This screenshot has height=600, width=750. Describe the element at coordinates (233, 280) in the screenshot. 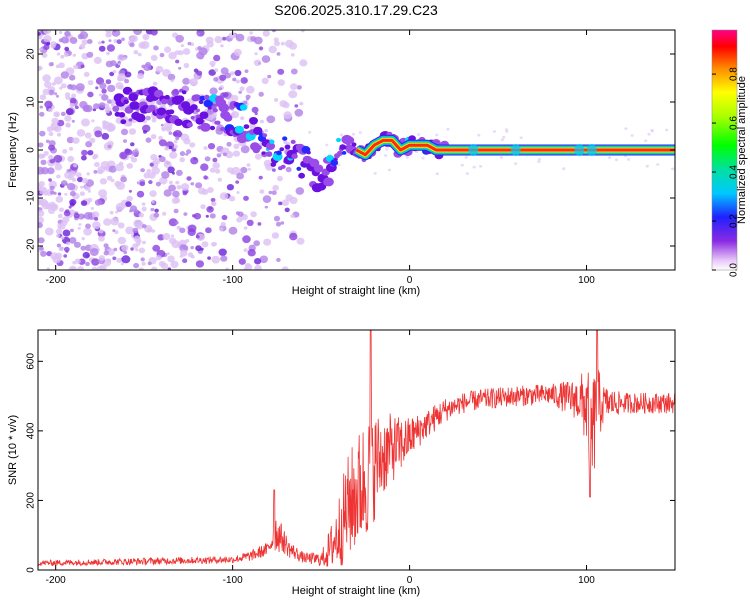

I see `spectrogram-x-tick-label: -100` at that location.